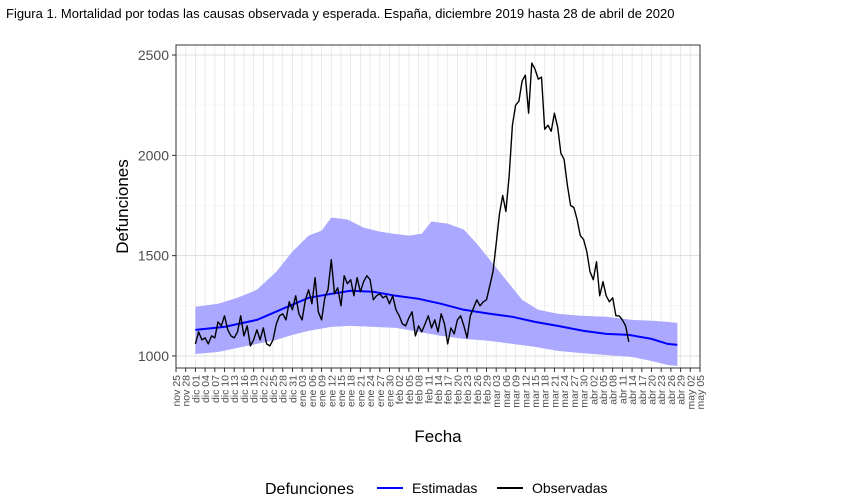  I want to click on x-tick-label: dic 01, so click(196, 389).